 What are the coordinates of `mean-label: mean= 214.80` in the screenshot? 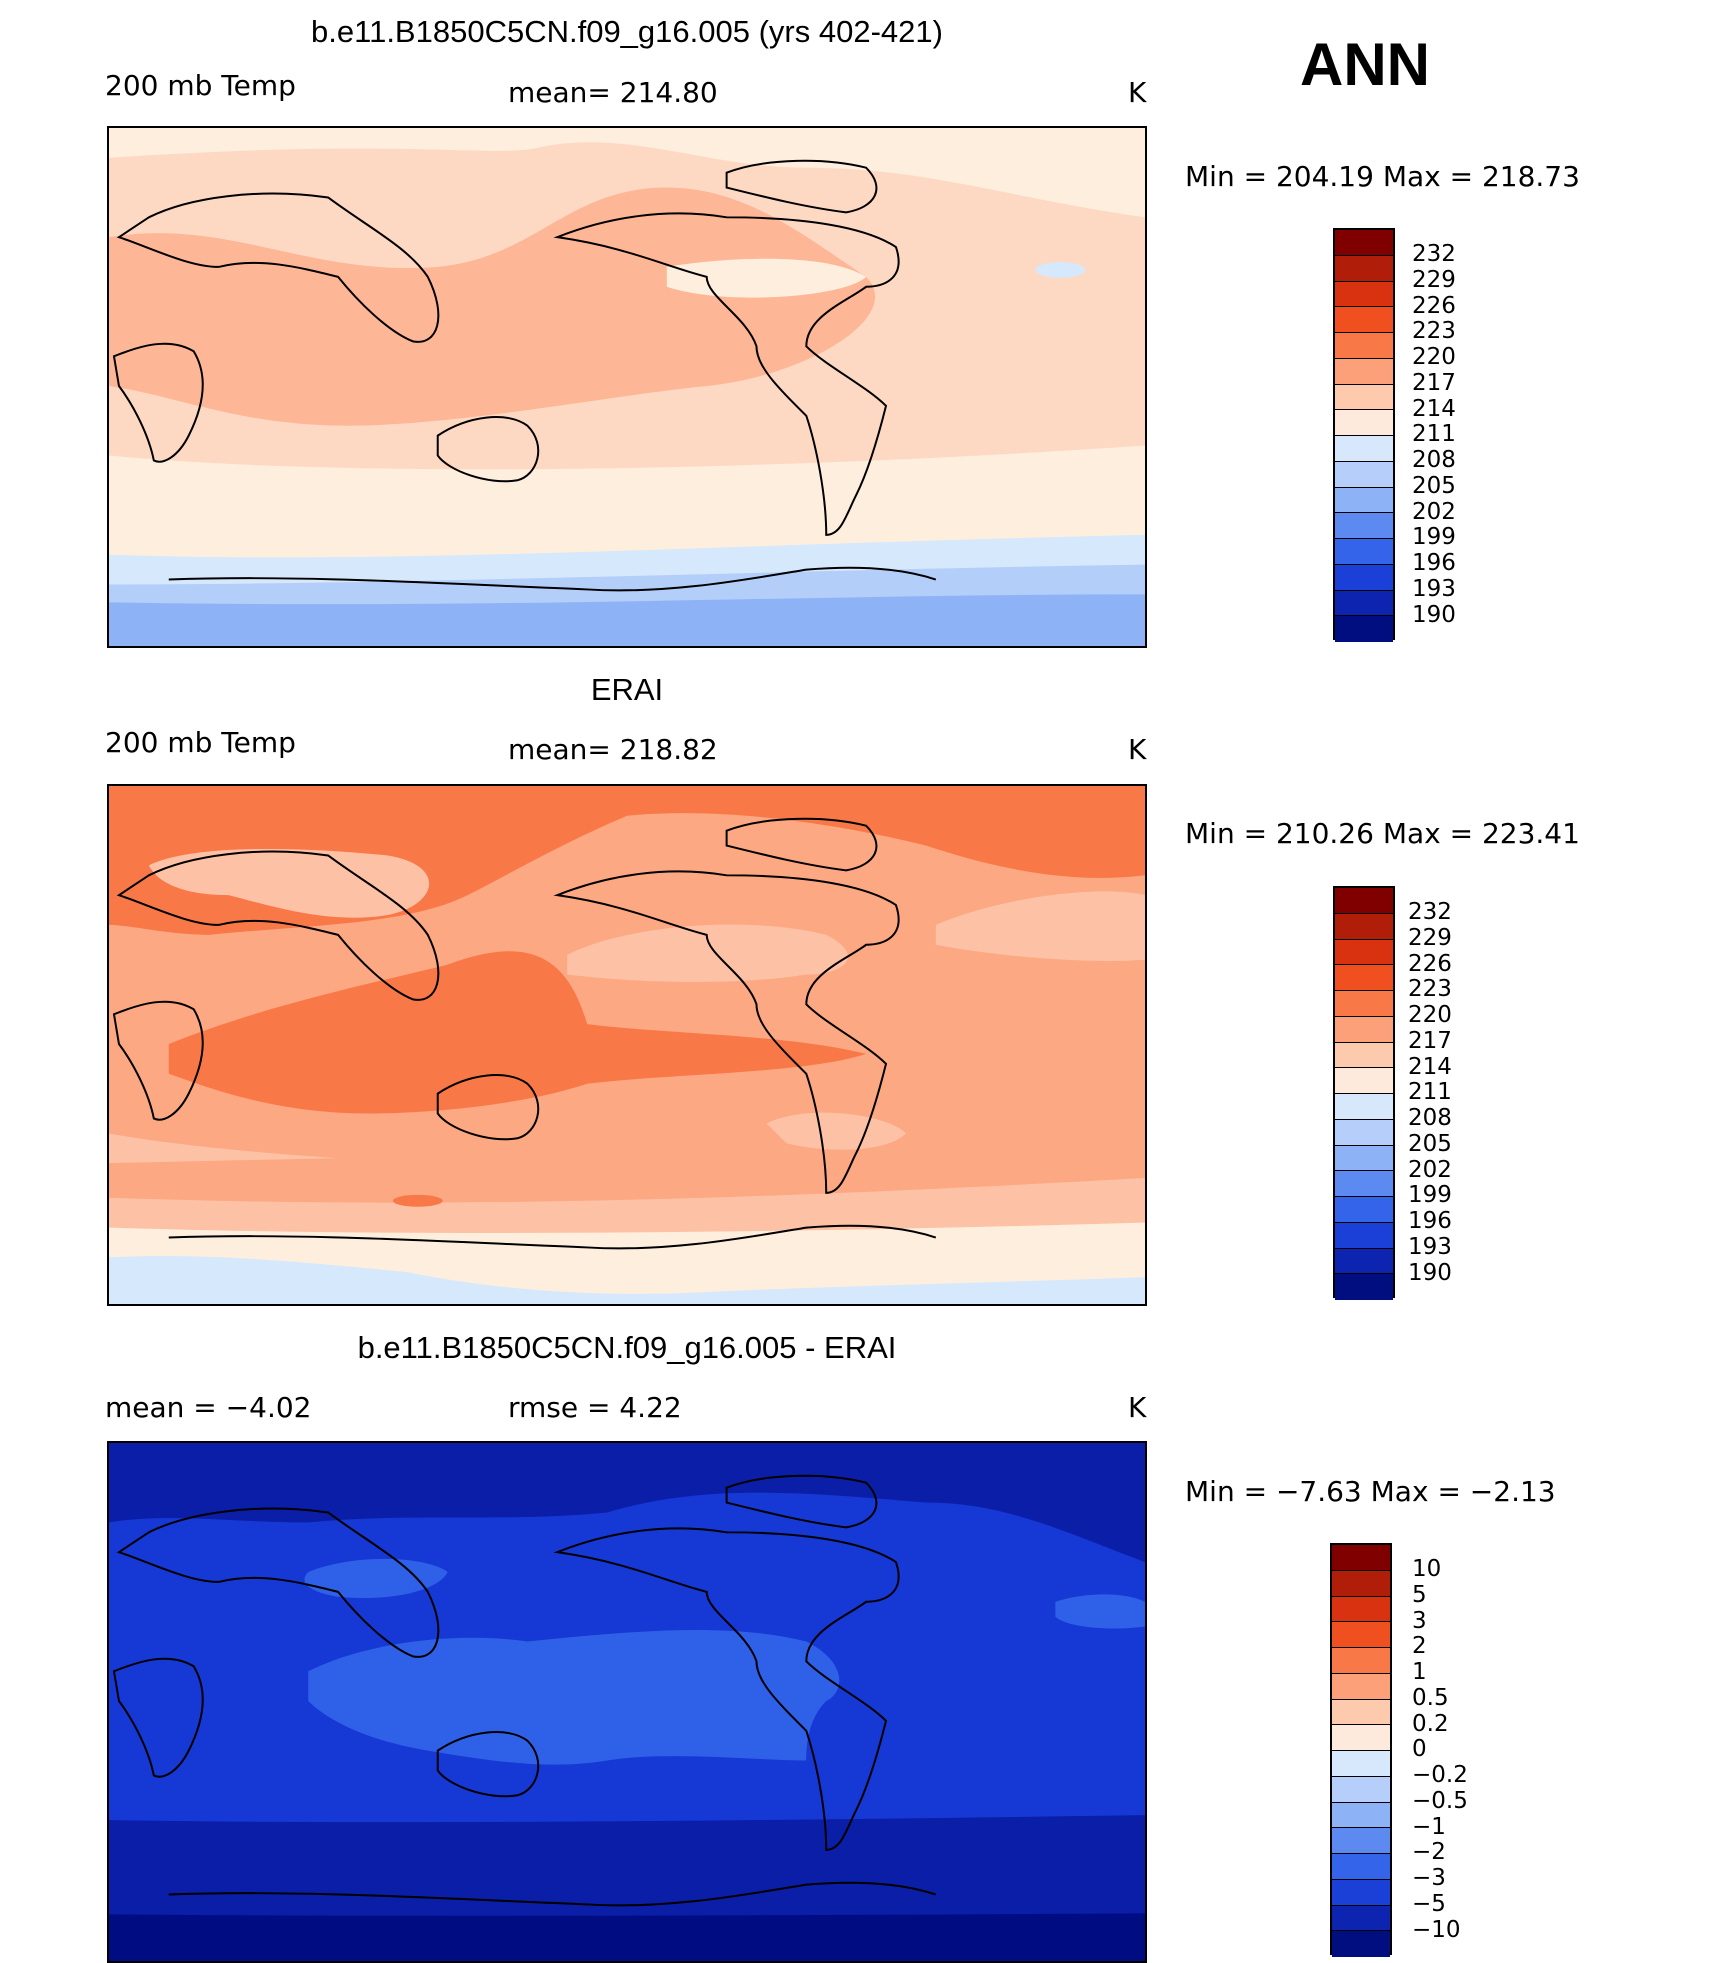 It's located at (613, 92).